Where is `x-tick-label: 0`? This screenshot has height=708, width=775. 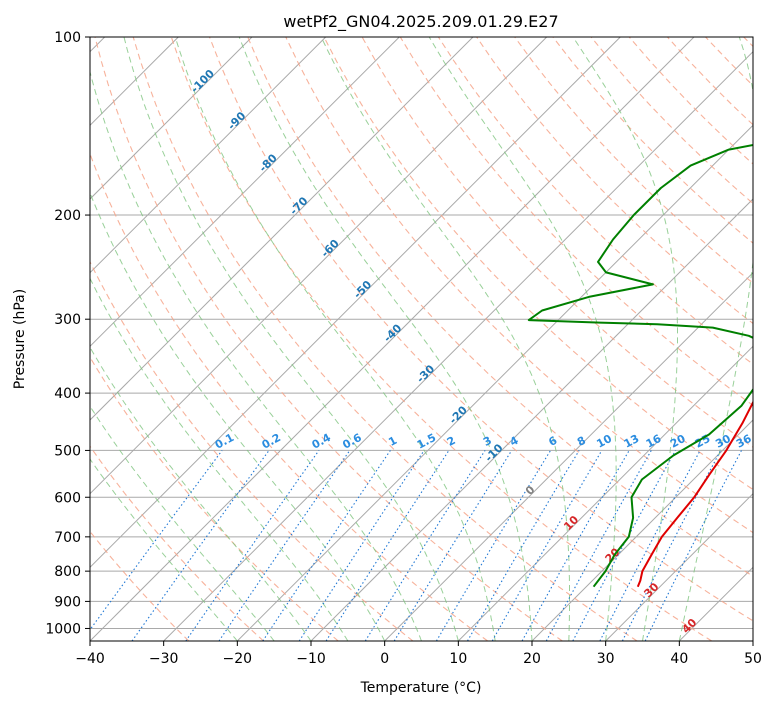
x-tick-label: 0 is located at coordinates (384, 659).